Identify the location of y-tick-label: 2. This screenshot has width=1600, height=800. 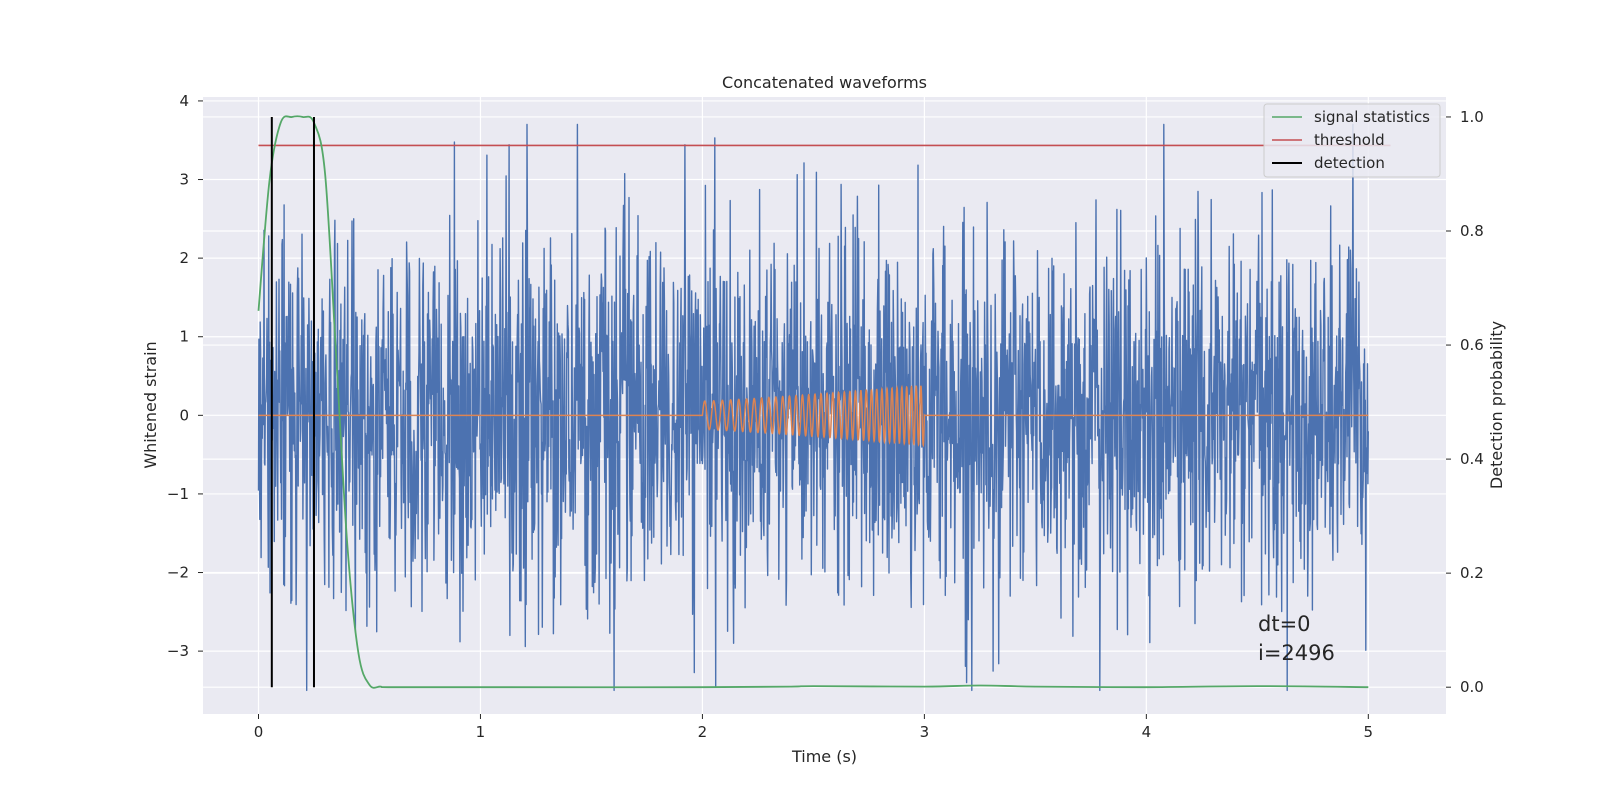
(184, 258).